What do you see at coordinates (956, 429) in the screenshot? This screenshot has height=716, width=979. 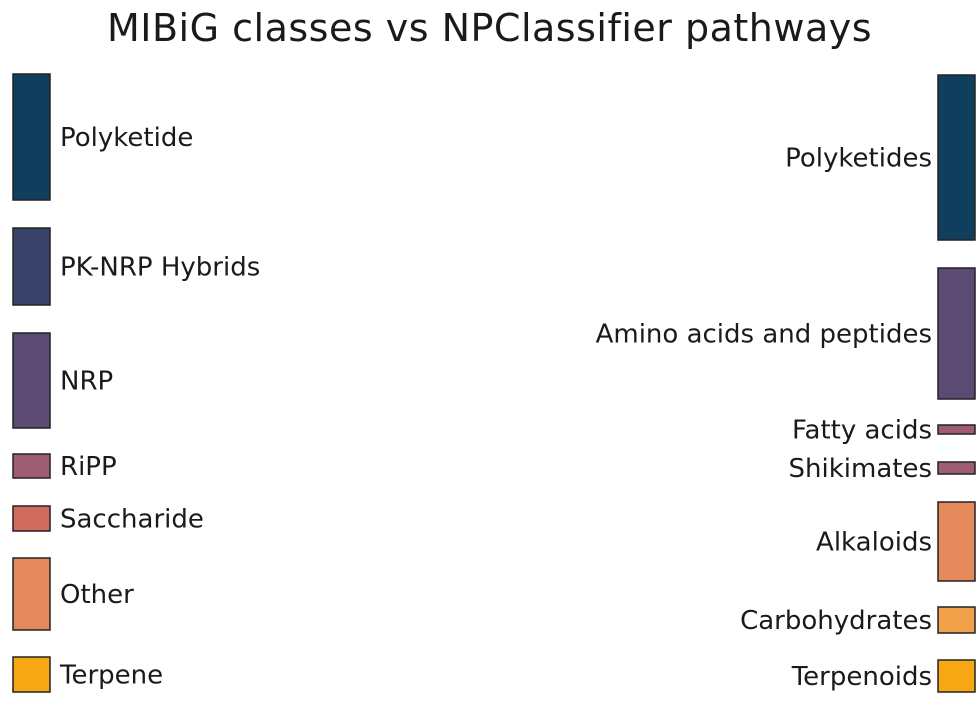 I see `target-node-fatty-acids` at bounding box center [956, 429].